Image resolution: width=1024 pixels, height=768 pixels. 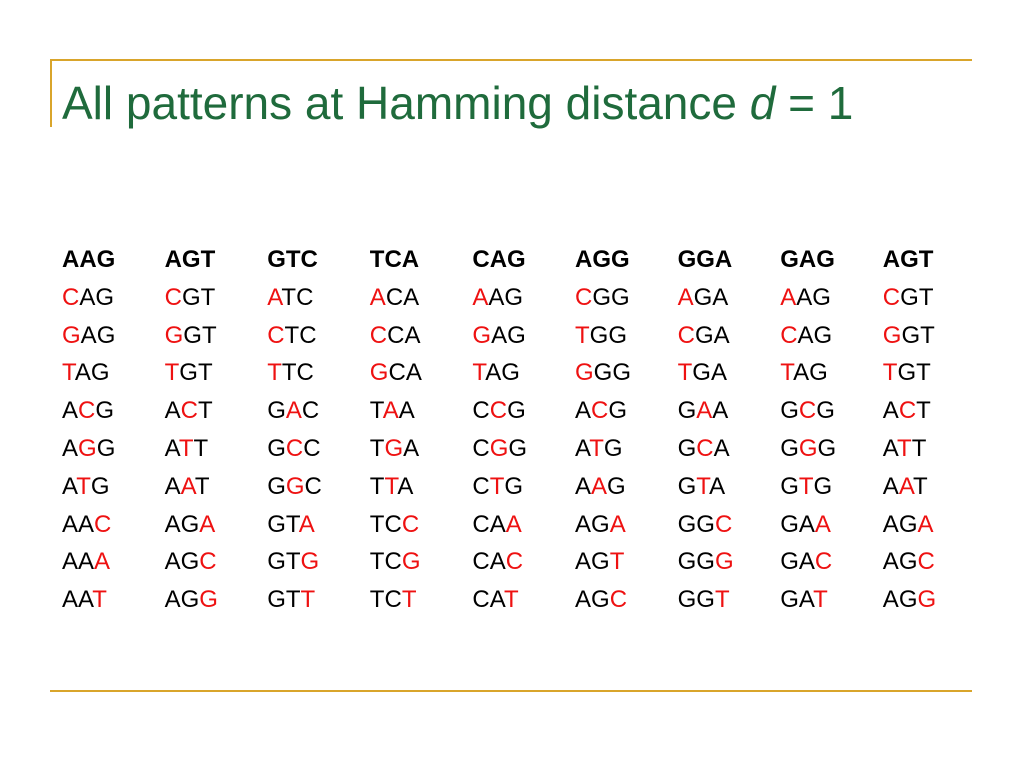 I want to click on neighbor-pattern: GAC, so click(x=317, y=411).